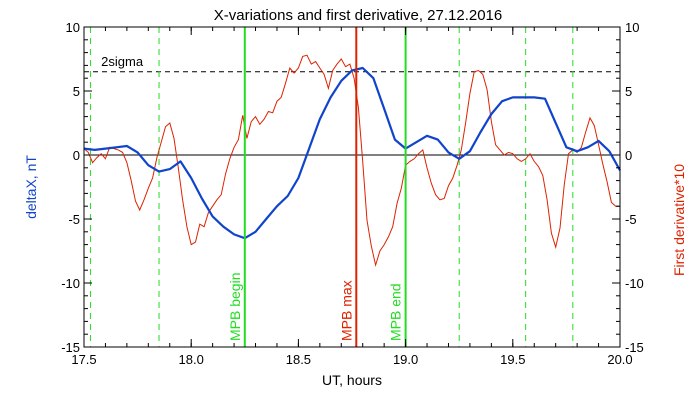 This screenshot has height=400, width=700. What do you see at coordinates (396, 312) in the screenshot?
I see `event-marker-label-2: MPB end` at bounding box center [396, 312].